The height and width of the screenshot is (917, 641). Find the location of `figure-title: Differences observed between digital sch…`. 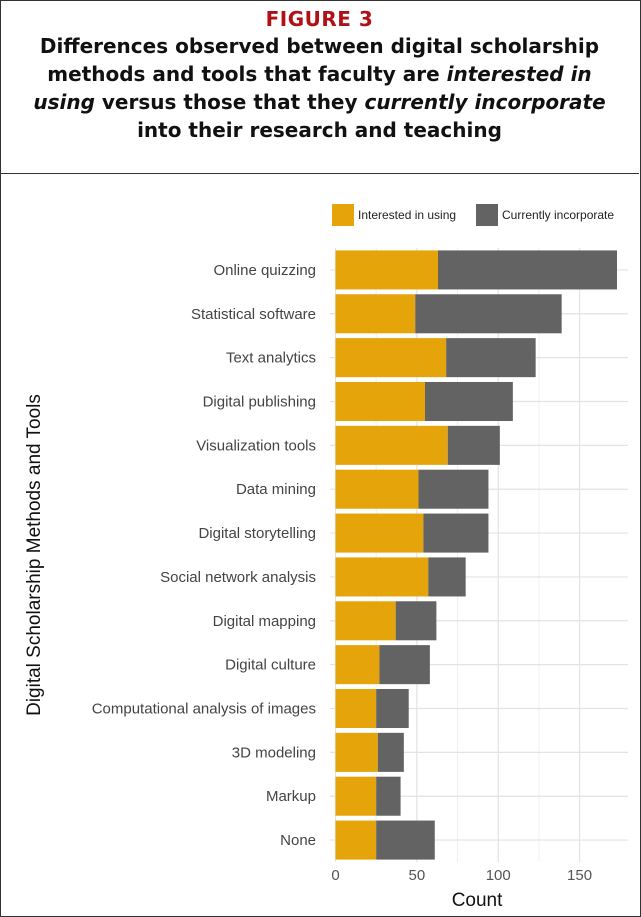

figure-title: Differences observed between digital sch… is located at coordinates (320, 88).